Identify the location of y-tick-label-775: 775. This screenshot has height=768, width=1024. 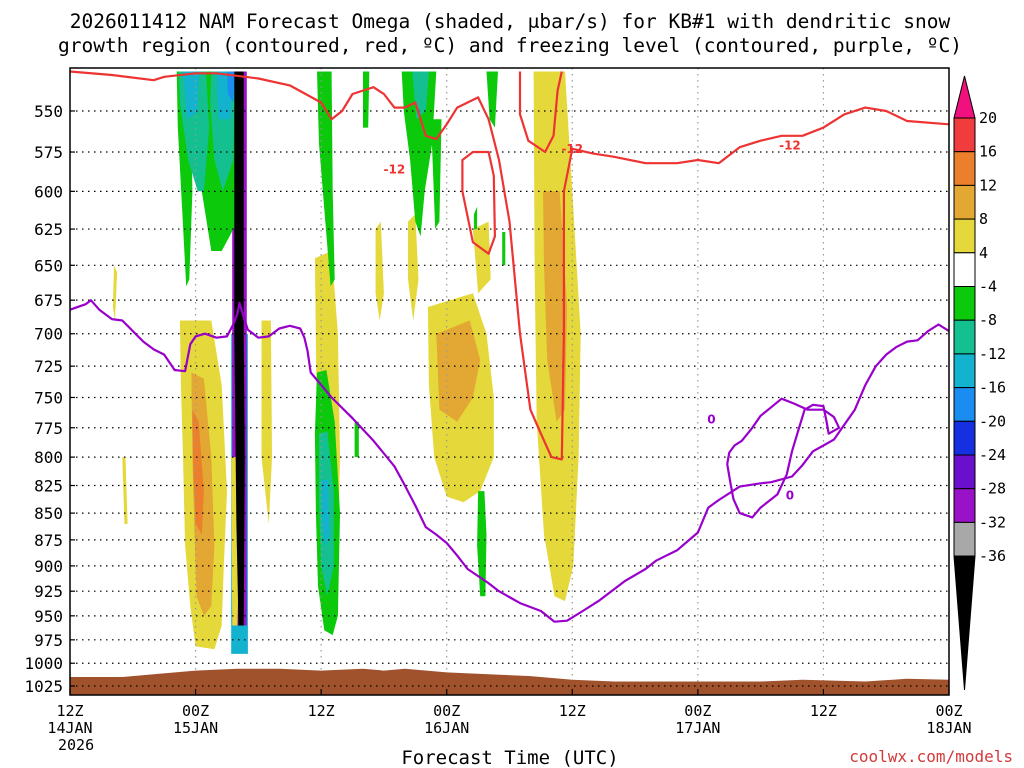
(48, 428).